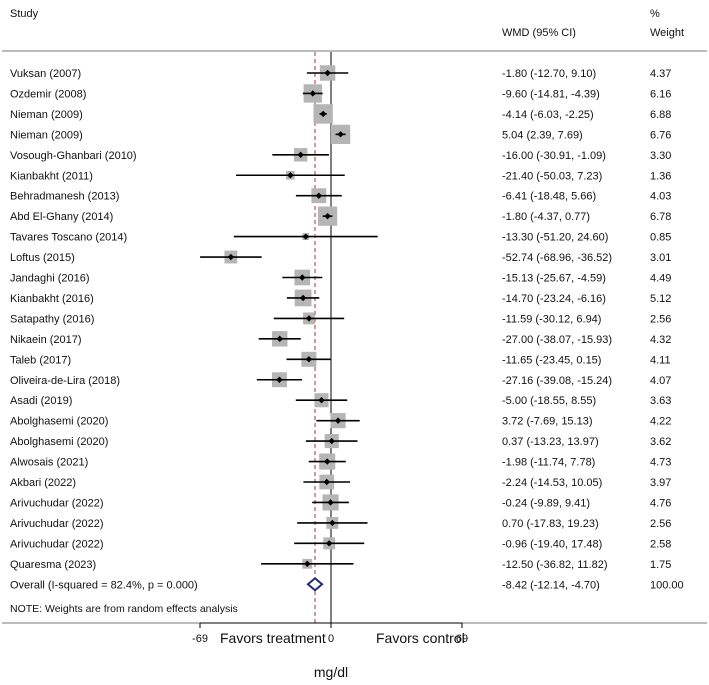  I want to click on study-ci: -11.65 (-23.45, 0.15), so click(551, 360).